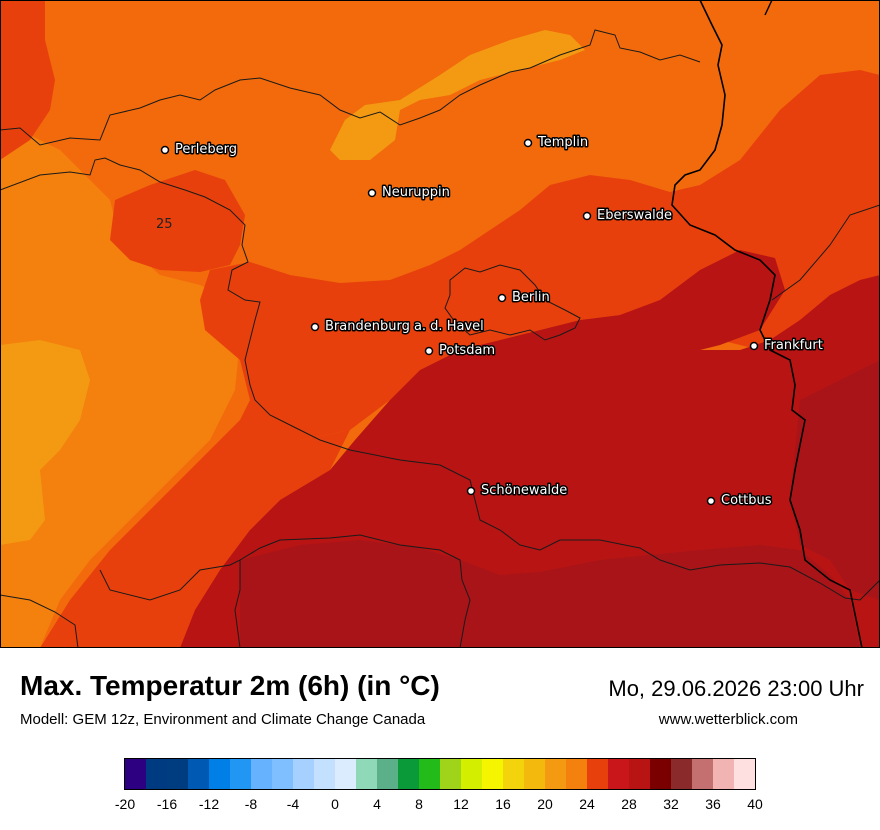 This screenshot has width=880, height=830. What do you see at coordinates (125, 804) in the screenshot?
I see `legend-tick-label: -20` at bounding box center [125, 804].